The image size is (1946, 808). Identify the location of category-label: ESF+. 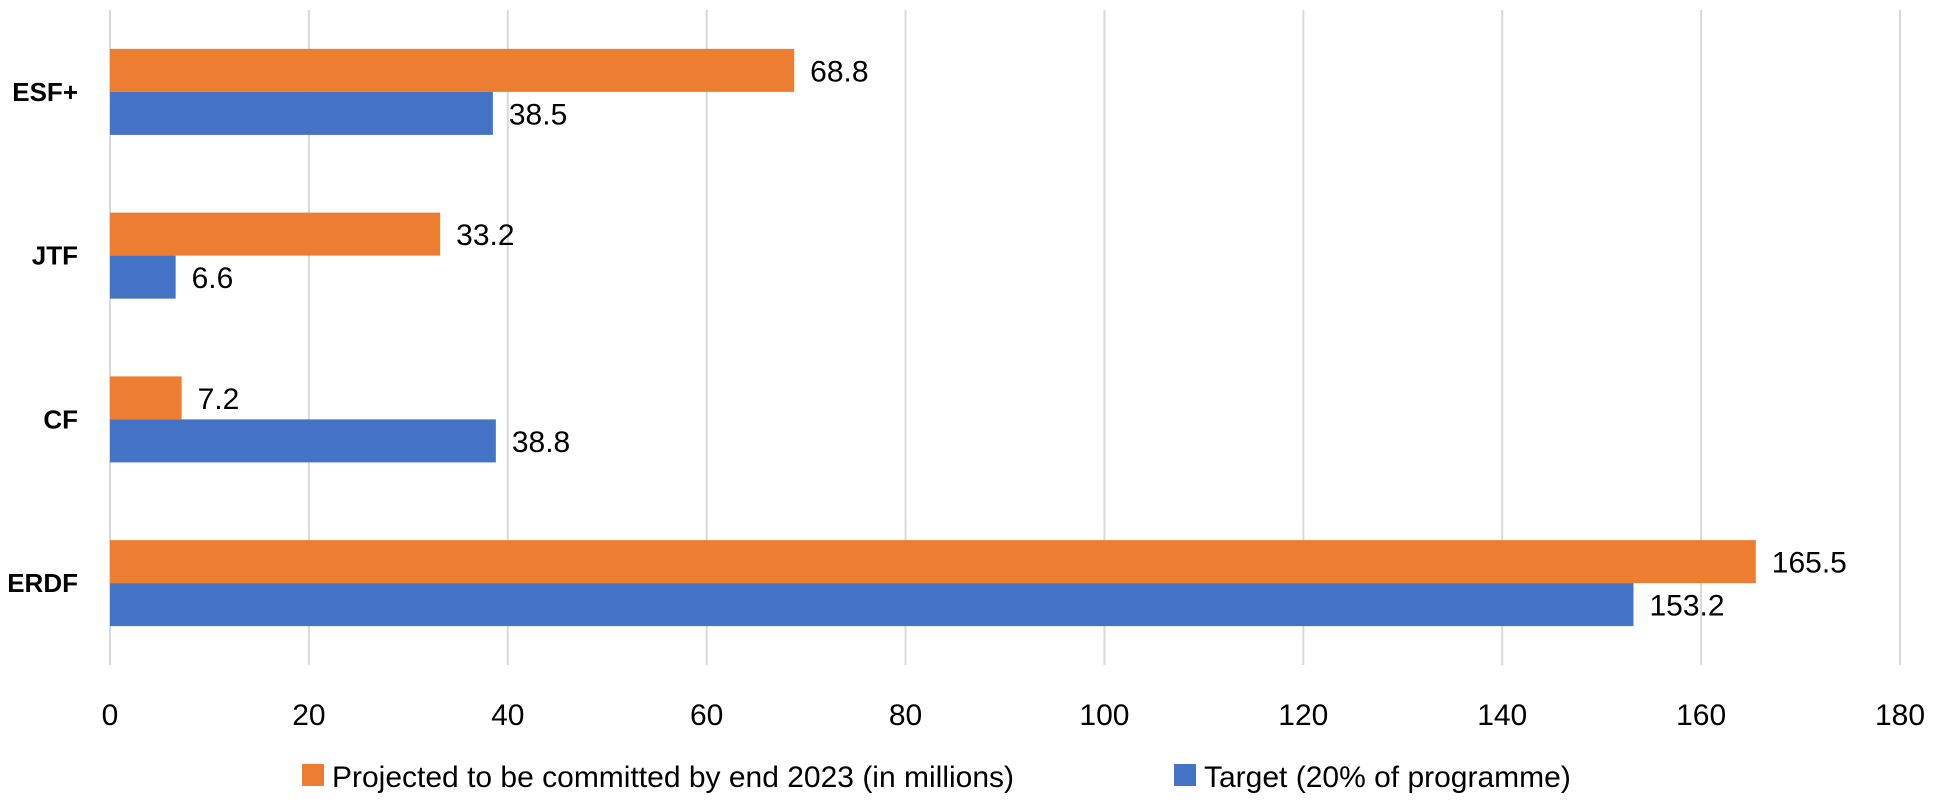
(45, 92).